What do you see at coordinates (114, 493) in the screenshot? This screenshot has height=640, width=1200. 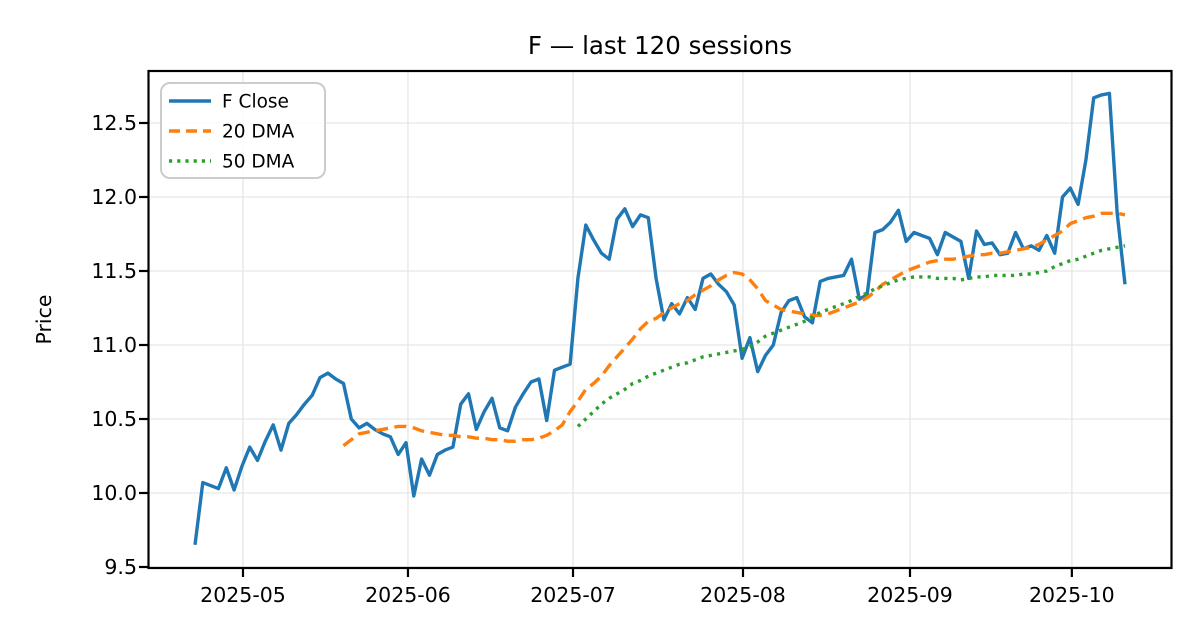 I see `y-tick-label: 10.0` at bounding box center [114, 493].